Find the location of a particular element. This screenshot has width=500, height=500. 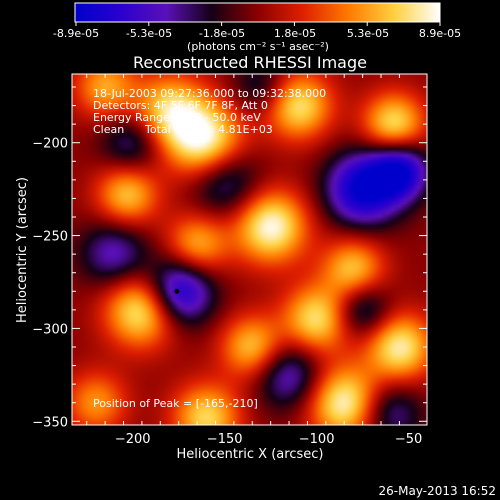

y-tick-label: −250 is located at coordinates (50, 237).